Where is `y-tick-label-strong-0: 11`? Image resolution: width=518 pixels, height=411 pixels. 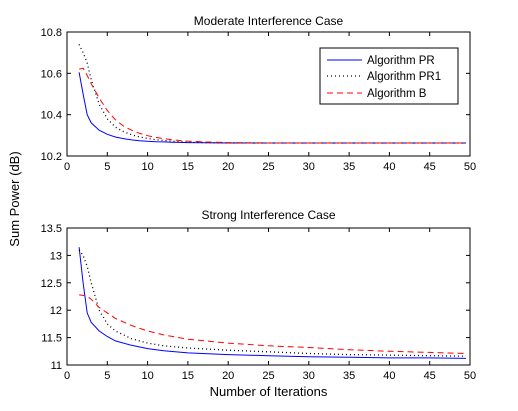
y-tick-label-strong-0: 11 is located at coordinates (56, 366).